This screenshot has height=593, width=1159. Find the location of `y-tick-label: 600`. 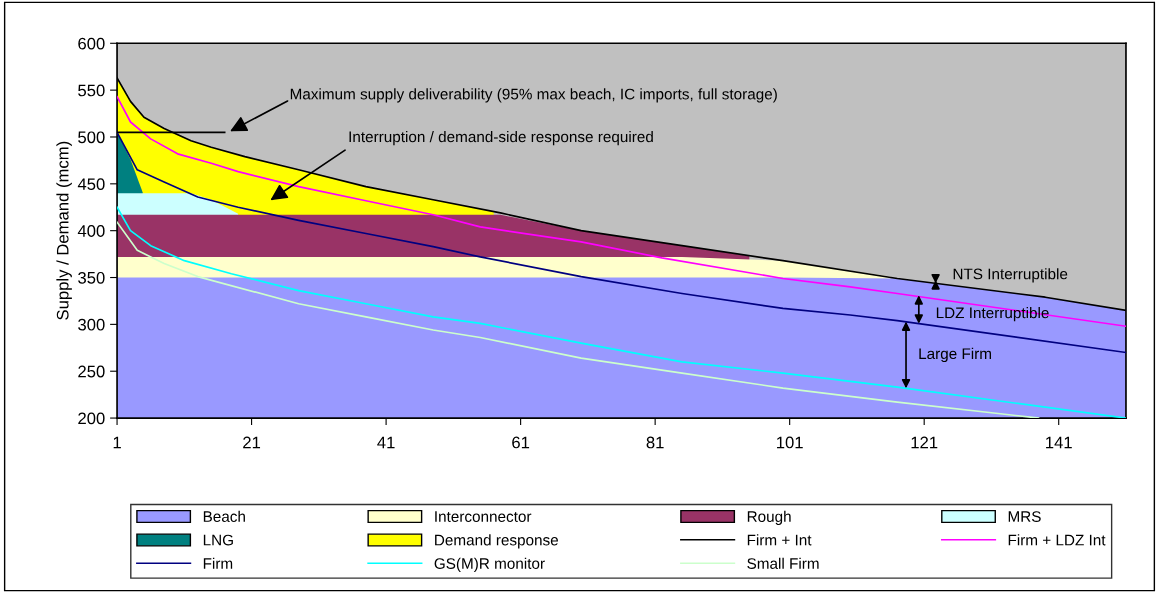

y-tick-label: 600 is located at coordinates (91, 43).